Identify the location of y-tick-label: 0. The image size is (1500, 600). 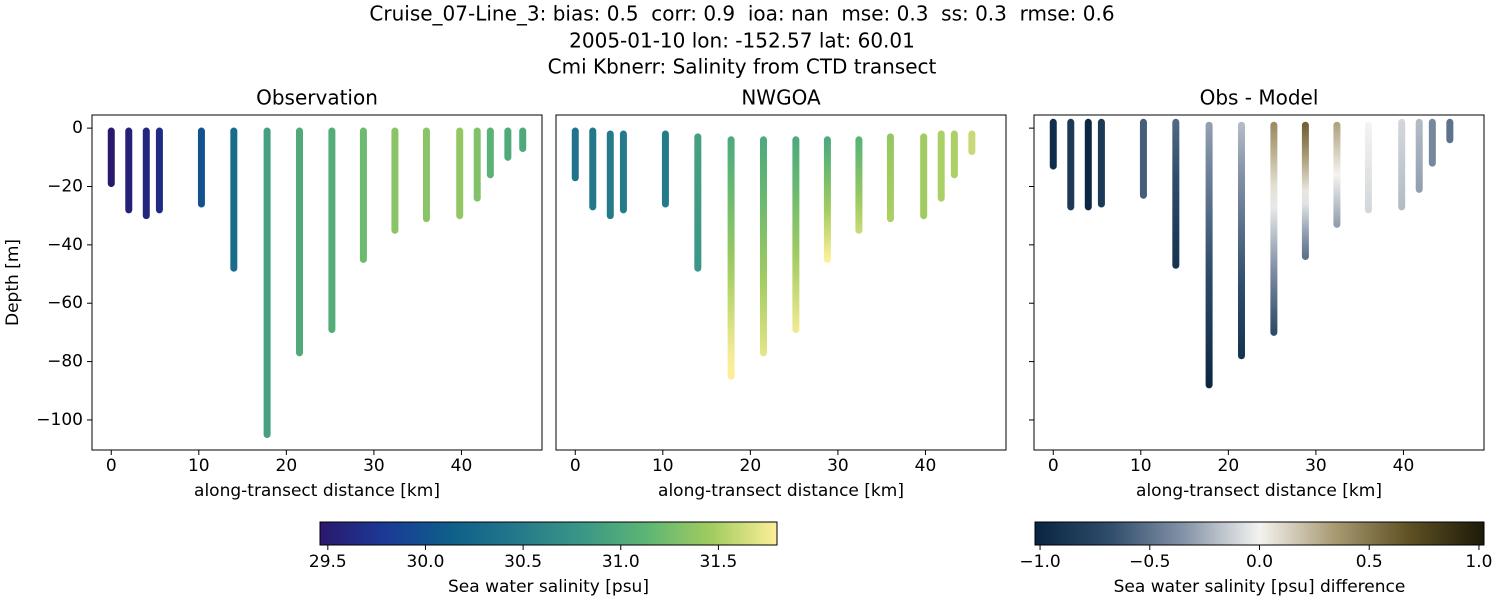
(77, 128).